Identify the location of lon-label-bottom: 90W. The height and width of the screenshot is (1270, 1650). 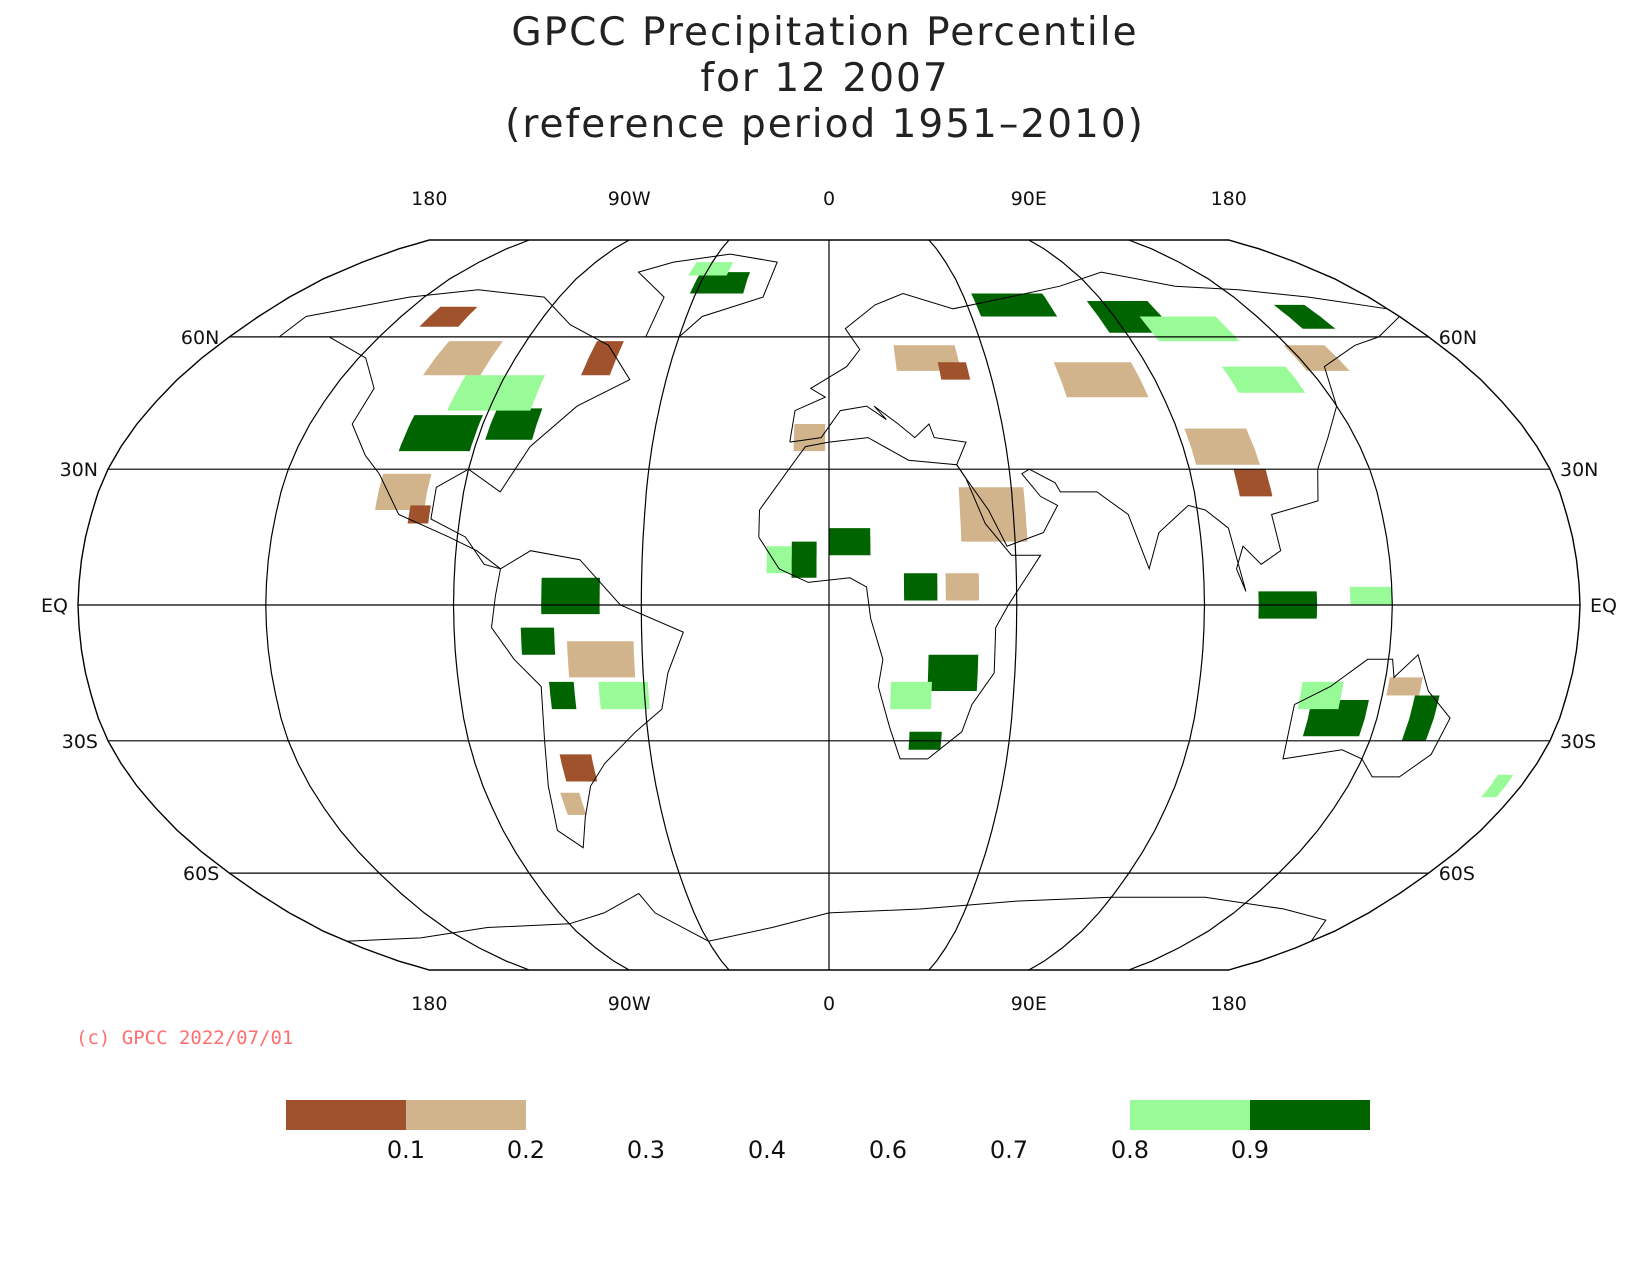
(629, 1004).